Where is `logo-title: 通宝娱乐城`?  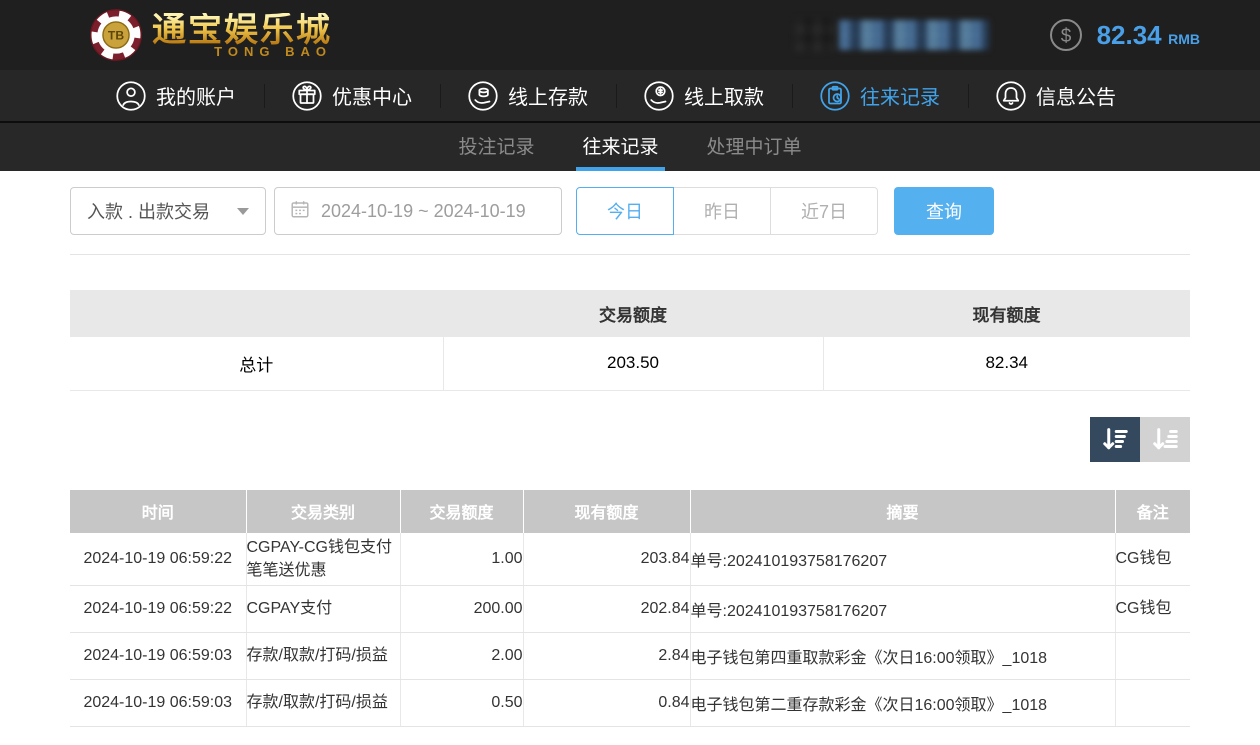
logo-title: 通宝娱乐城 is located at coordinates (242, 29).